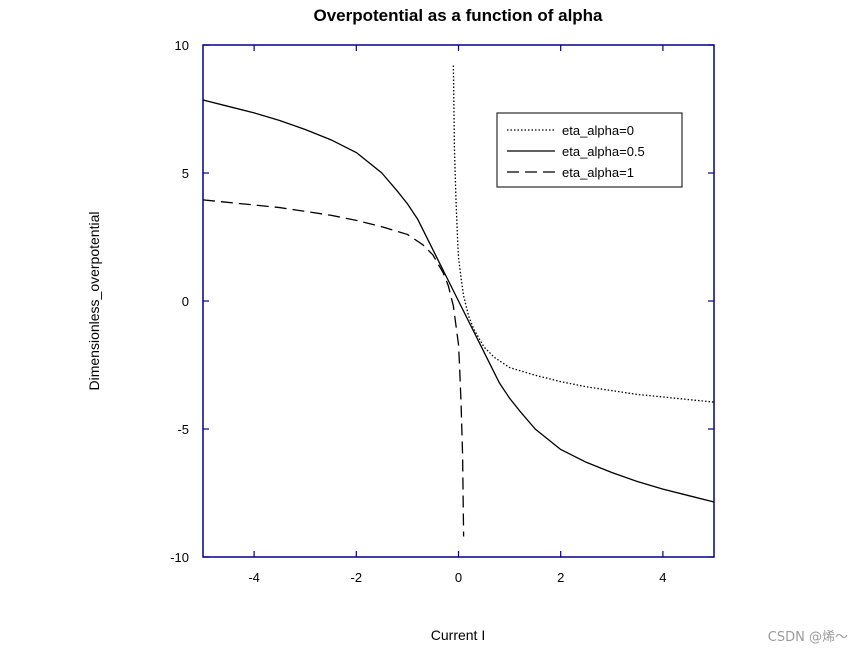 This screenshot has width=855, height=651. What do you see at coordinates (179, 557) in the screenshot?
I see `y-tick-label: -10` at bounding box center [179, 557].